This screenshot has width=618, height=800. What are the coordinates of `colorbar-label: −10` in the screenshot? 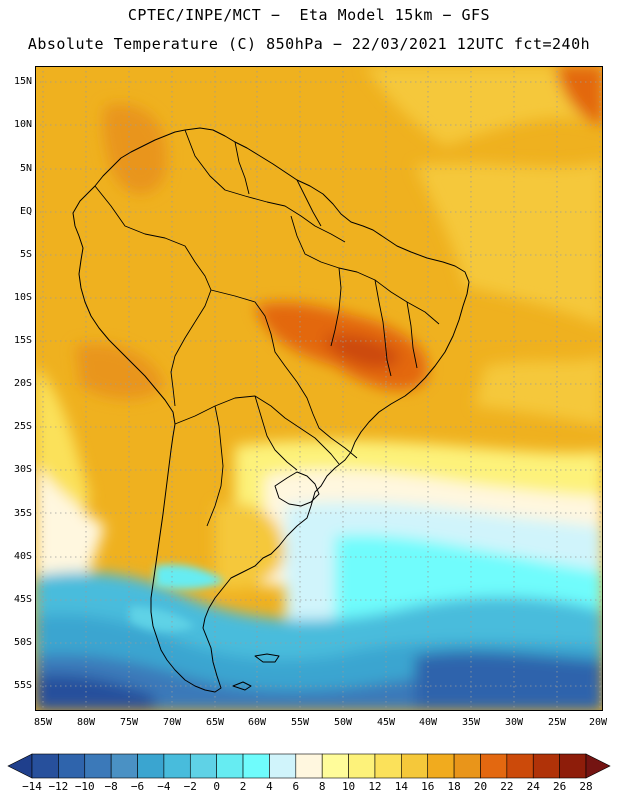 It's located at (84, 786).